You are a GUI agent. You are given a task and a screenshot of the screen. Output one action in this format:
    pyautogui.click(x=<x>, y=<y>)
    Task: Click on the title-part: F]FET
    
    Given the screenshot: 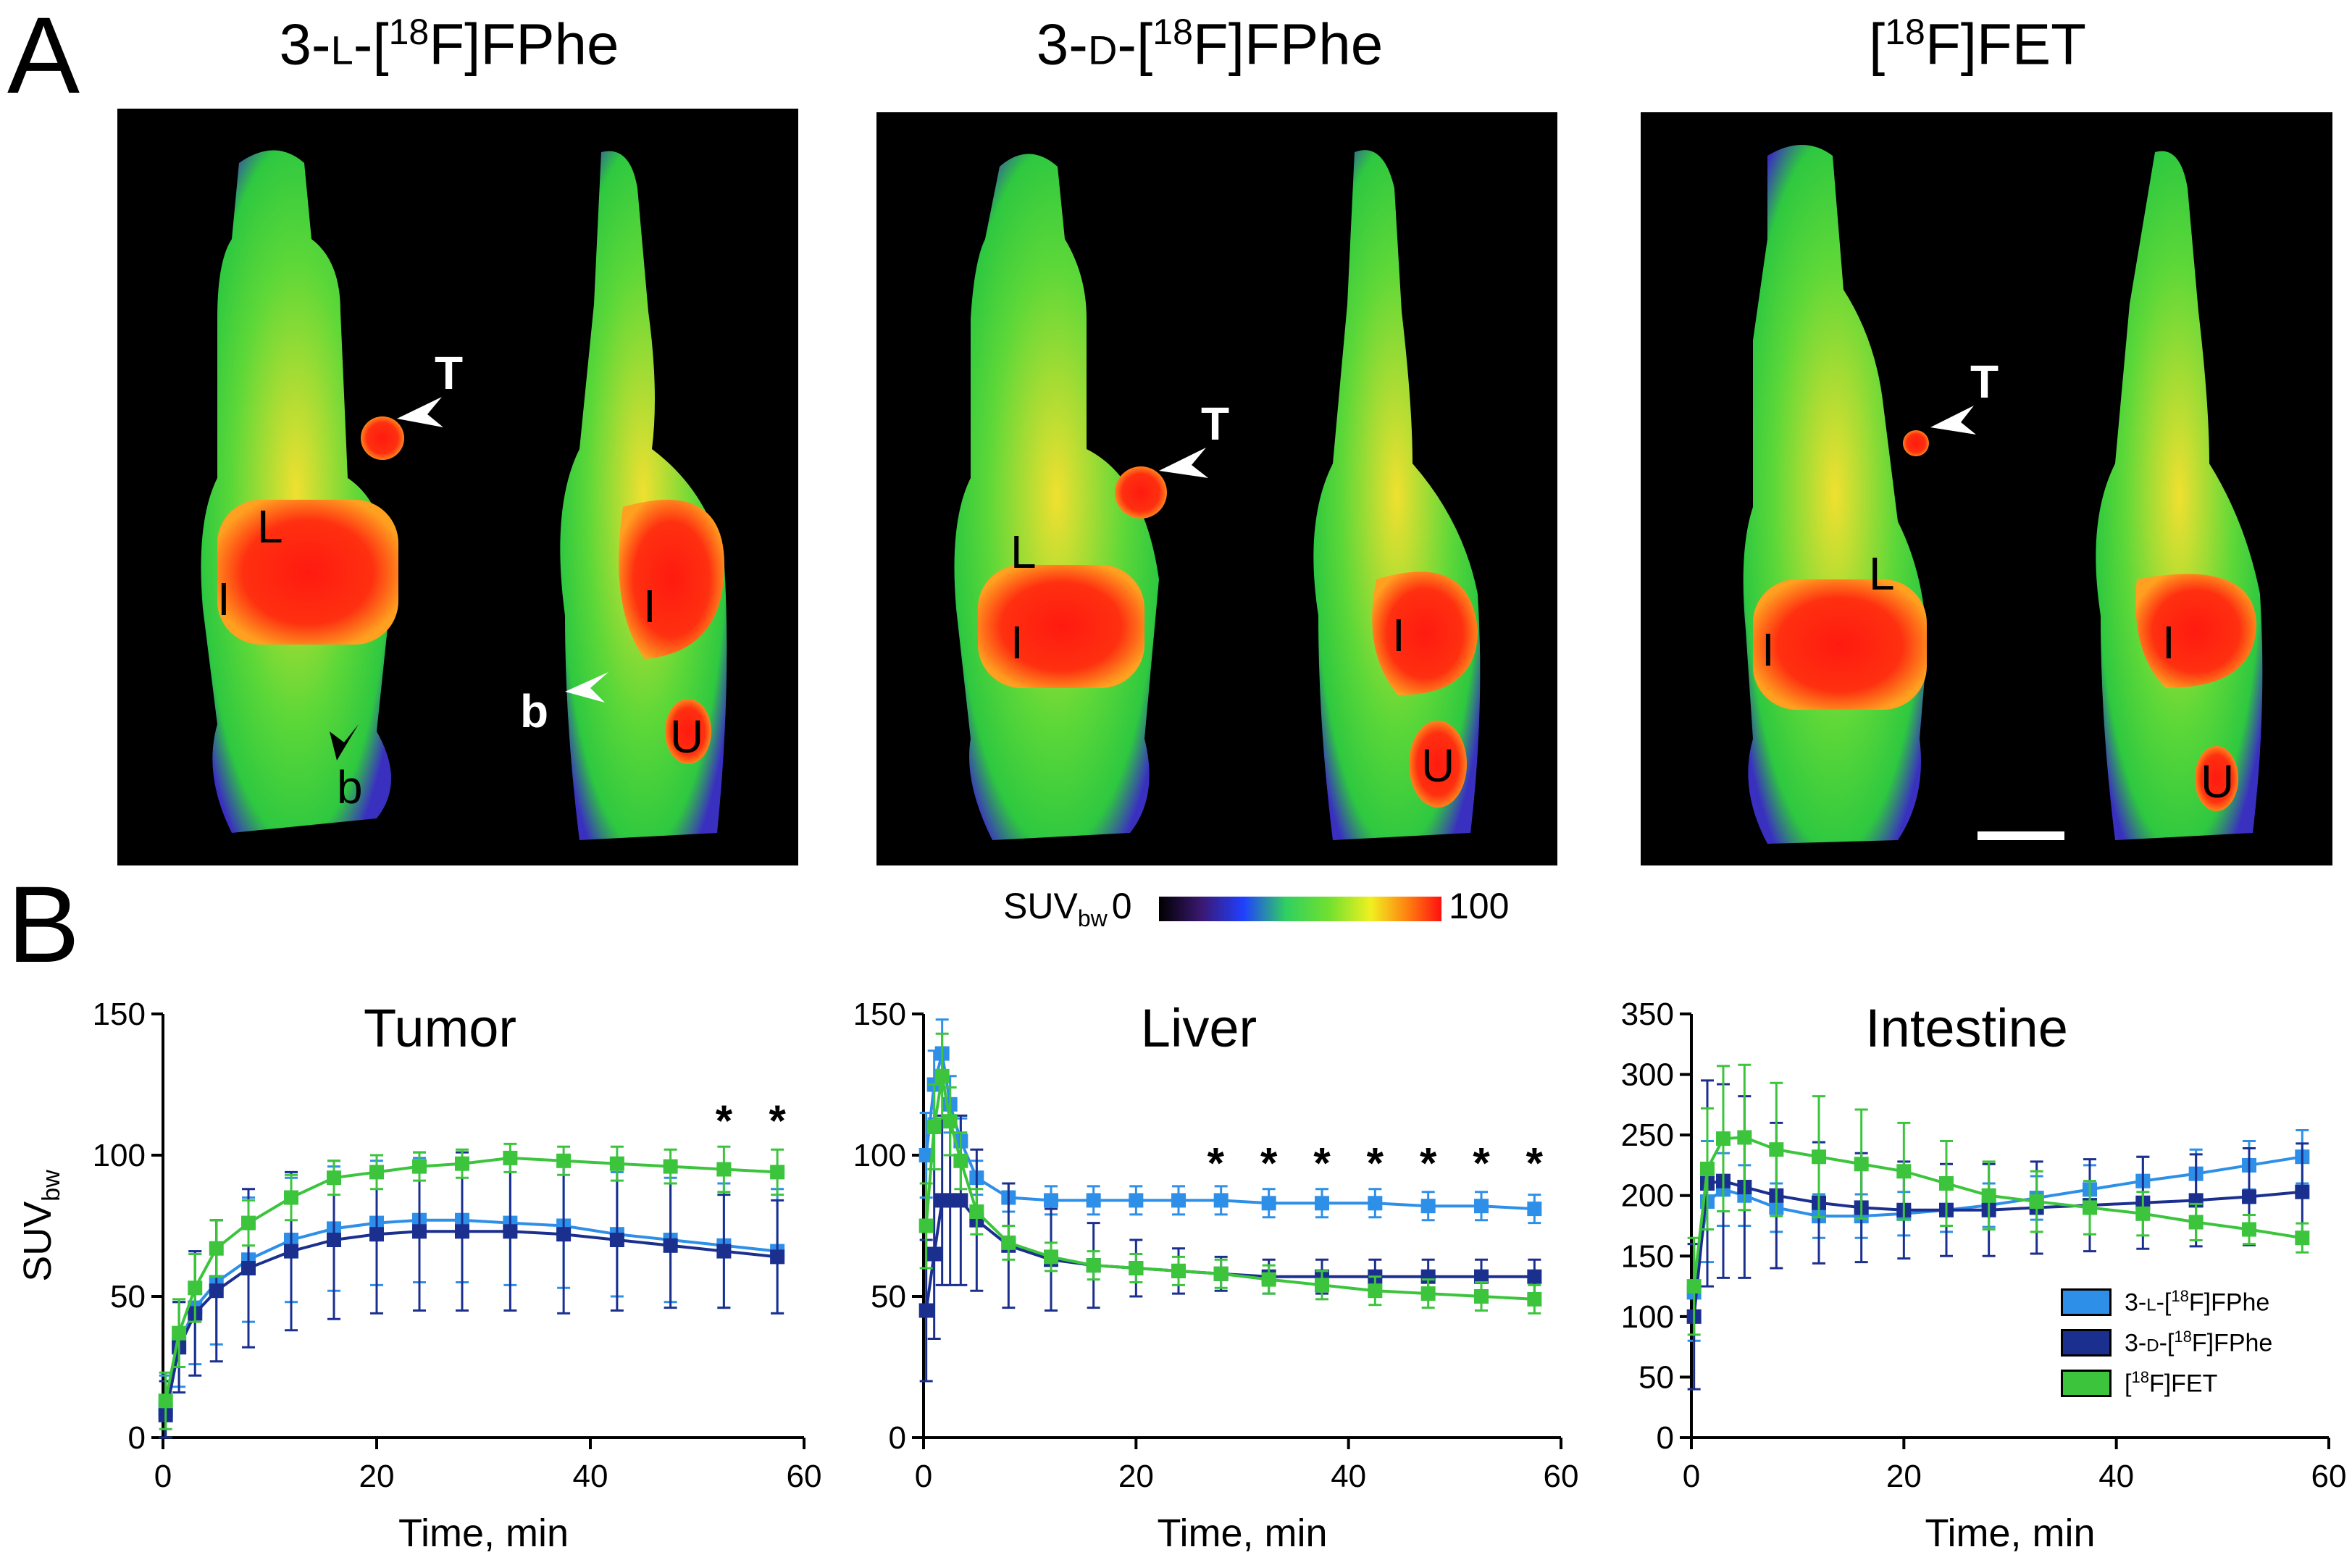 What is the action you would take?
    pyautogui.click(x=2006, y=44)
    